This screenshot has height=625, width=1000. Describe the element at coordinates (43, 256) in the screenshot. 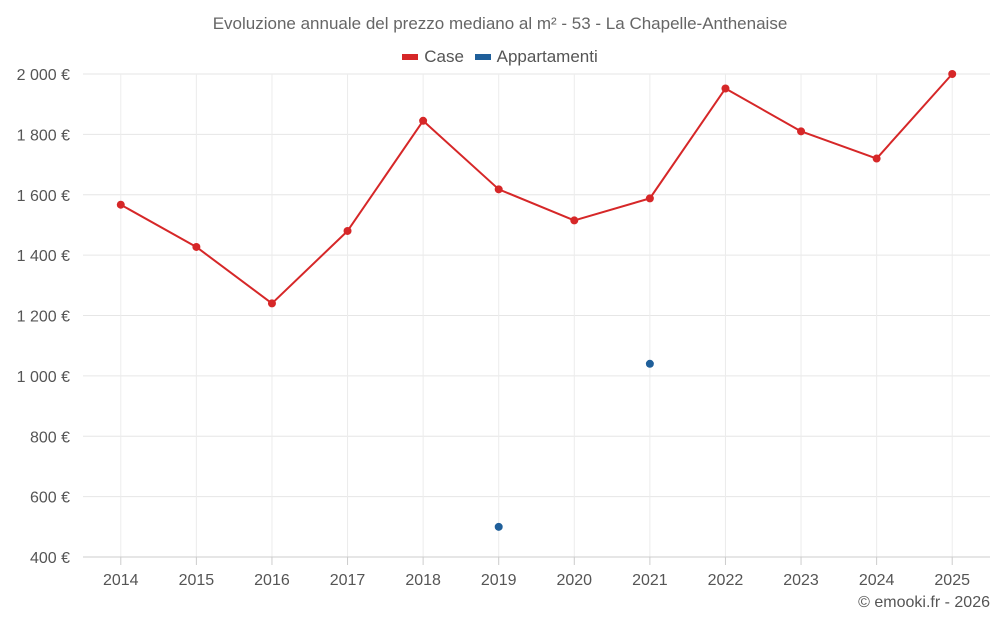

I see `y-tick-label: 1 400 €` at that location.